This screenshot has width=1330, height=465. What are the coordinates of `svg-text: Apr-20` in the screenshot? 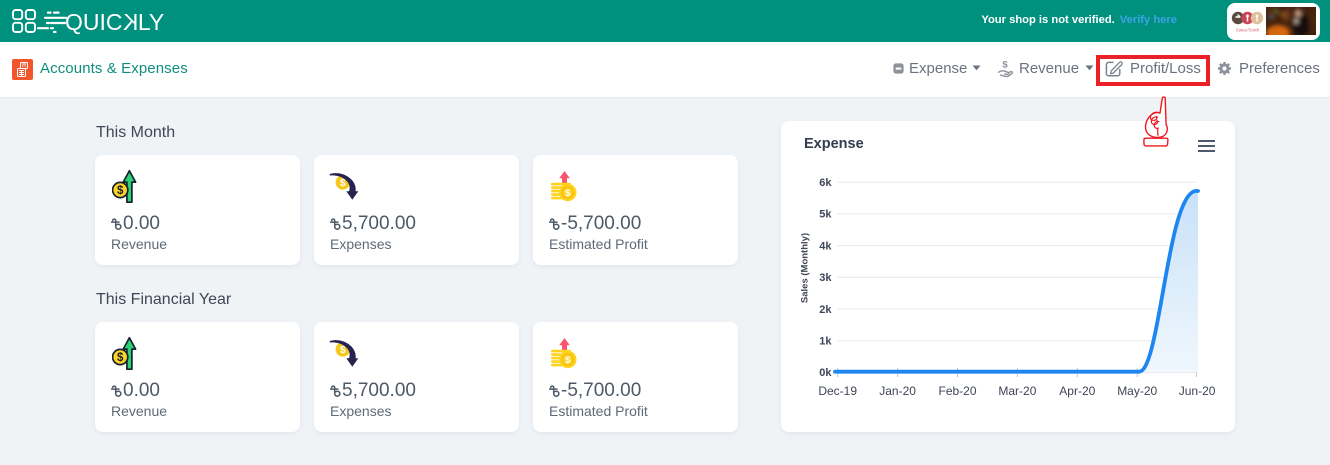 It's located at (1077, 391).